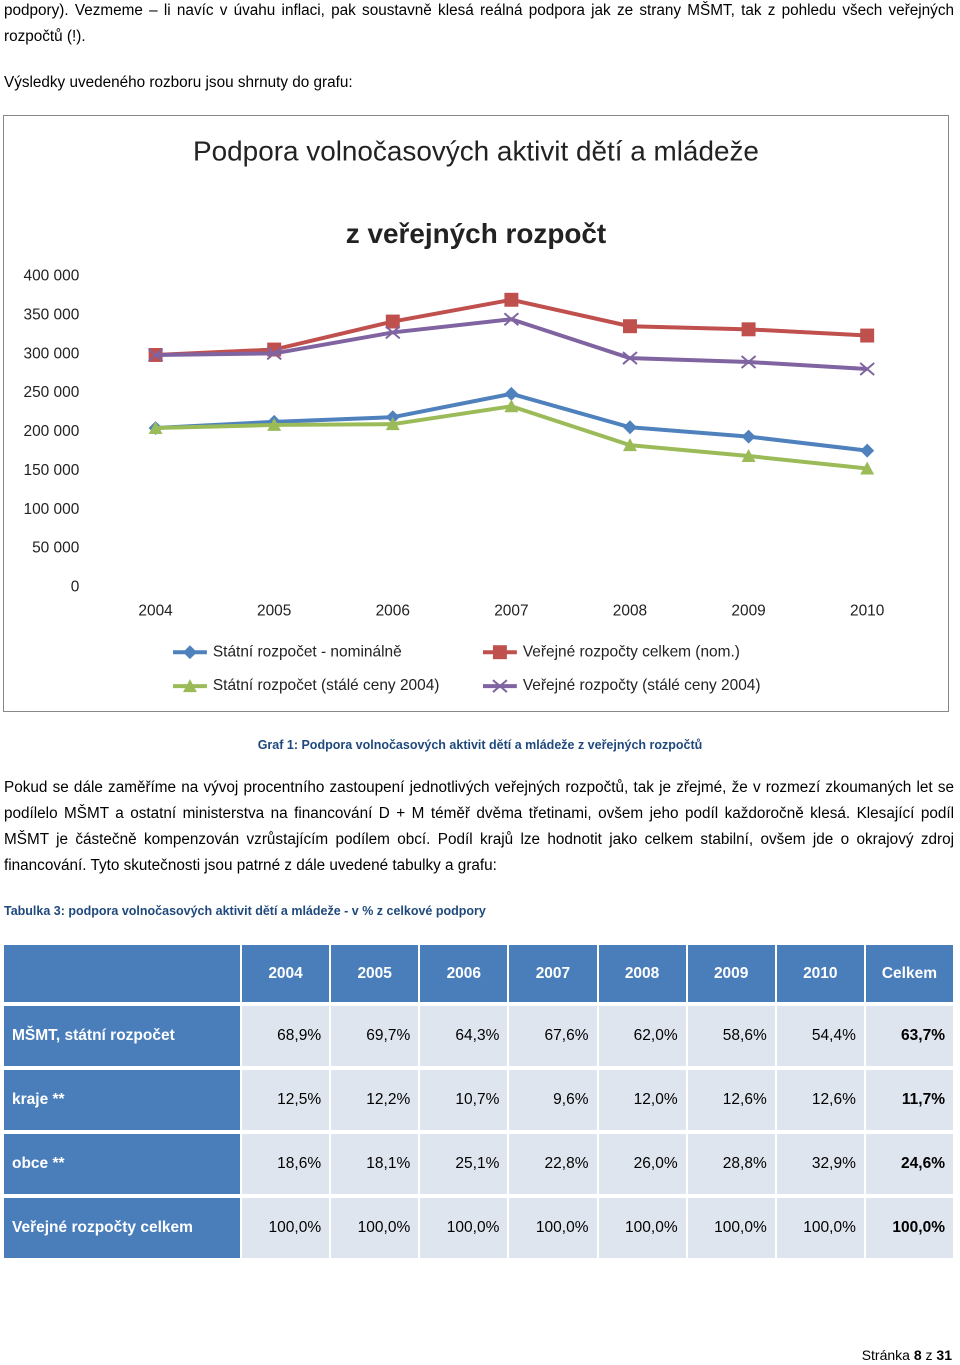 This screenshot has height=1365, width=960. I want to click on y-tick-label: 150 000, so click(52, 470).